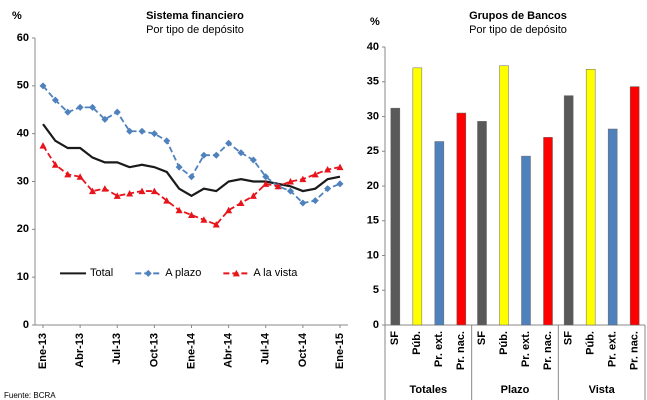 The image size is (647, 400). Describe the element at coordinates (195, 16) in the screenshot. I see `chart-title: Sistema financiero` at that location.